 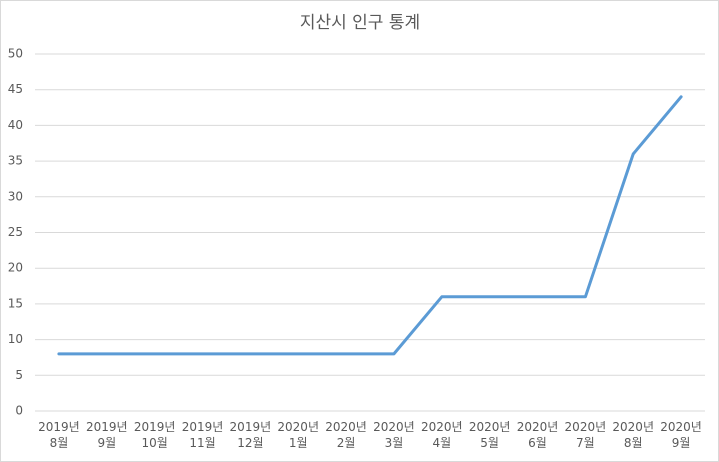 What do you see at coordinates (346, 435) in the screenshot?
I see `x-tick-label: 2020년 2월` at bounding box center [346, 435].